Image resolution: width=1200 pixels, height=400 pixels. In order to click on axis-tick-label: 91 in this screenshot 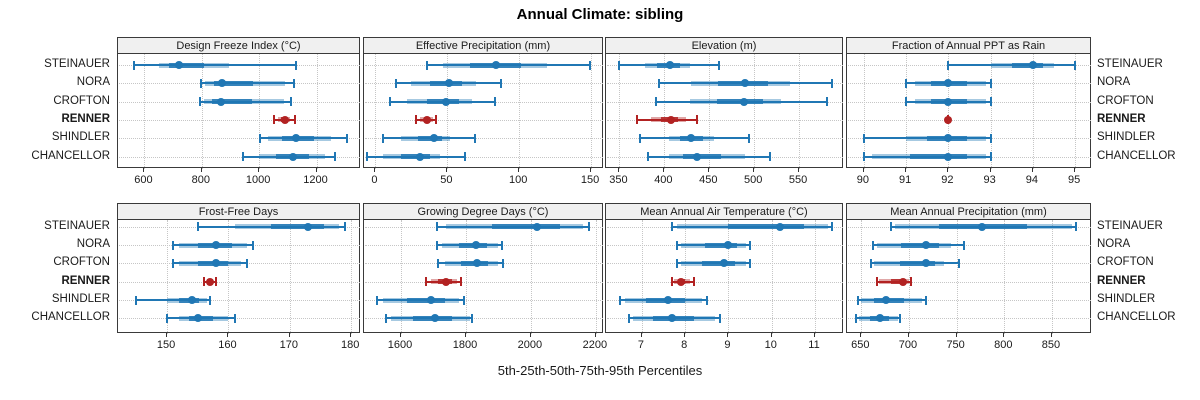, I will do `click(905, 180)`.